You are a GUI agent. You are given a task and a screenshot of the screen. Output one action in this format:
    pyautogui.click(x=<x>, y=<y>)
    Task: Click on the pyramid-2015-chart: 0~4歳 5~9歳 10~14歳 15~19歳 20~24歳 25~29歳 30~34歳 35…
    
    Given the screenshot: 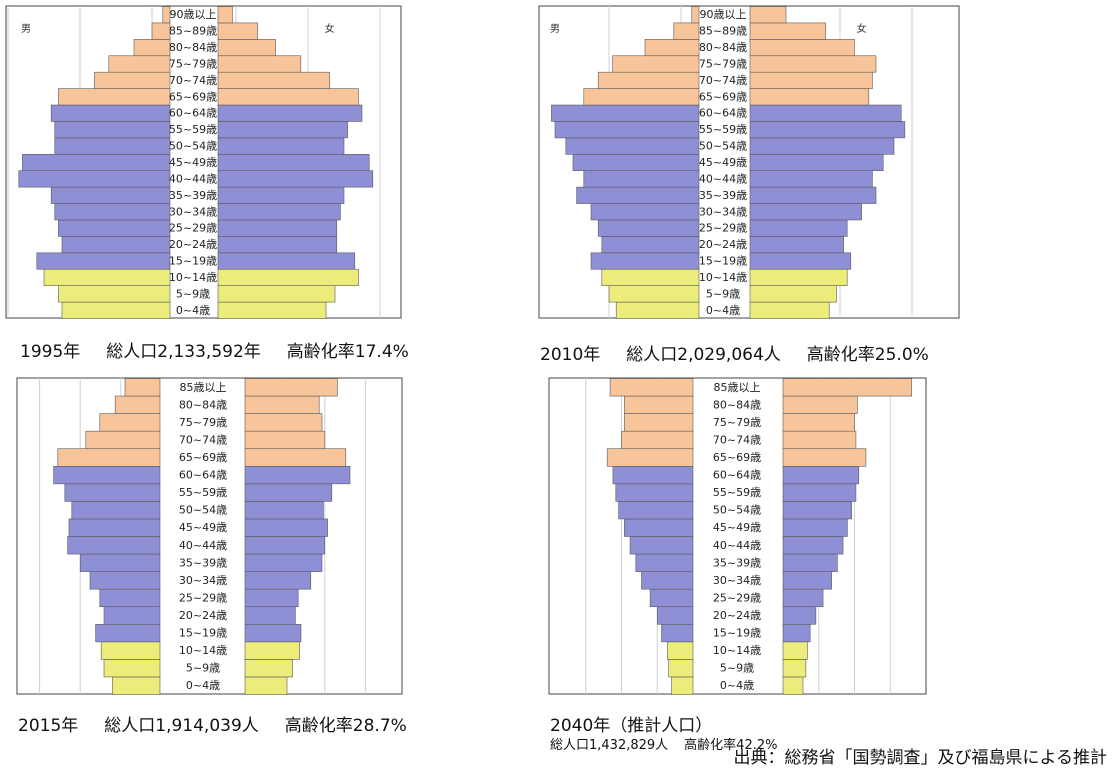 What is the action you would take?
    pyautogui.click(x=209, y=536)
    